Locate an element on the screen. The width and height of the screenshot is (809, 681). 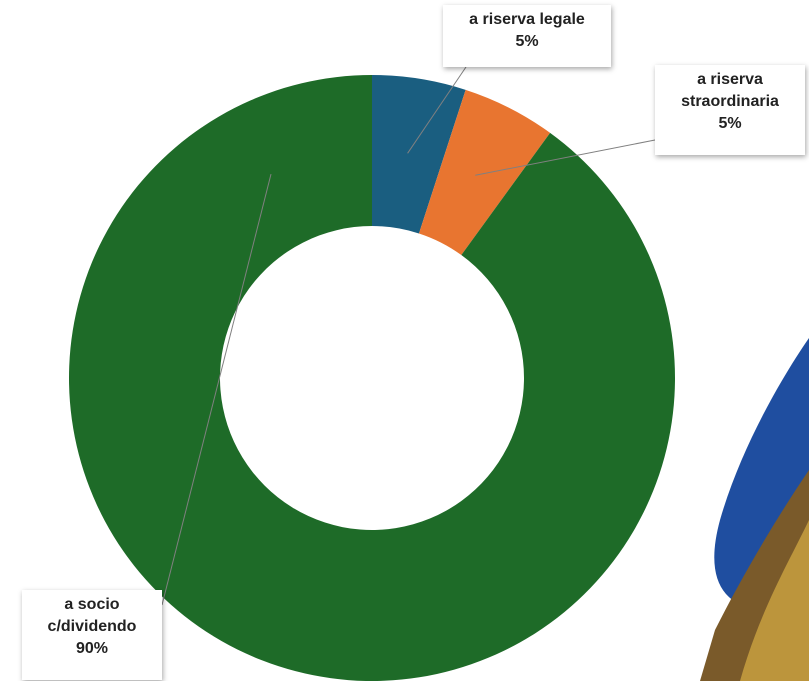
leader-line-a-riserva-straordinaria is located at coordinates (565, 157).